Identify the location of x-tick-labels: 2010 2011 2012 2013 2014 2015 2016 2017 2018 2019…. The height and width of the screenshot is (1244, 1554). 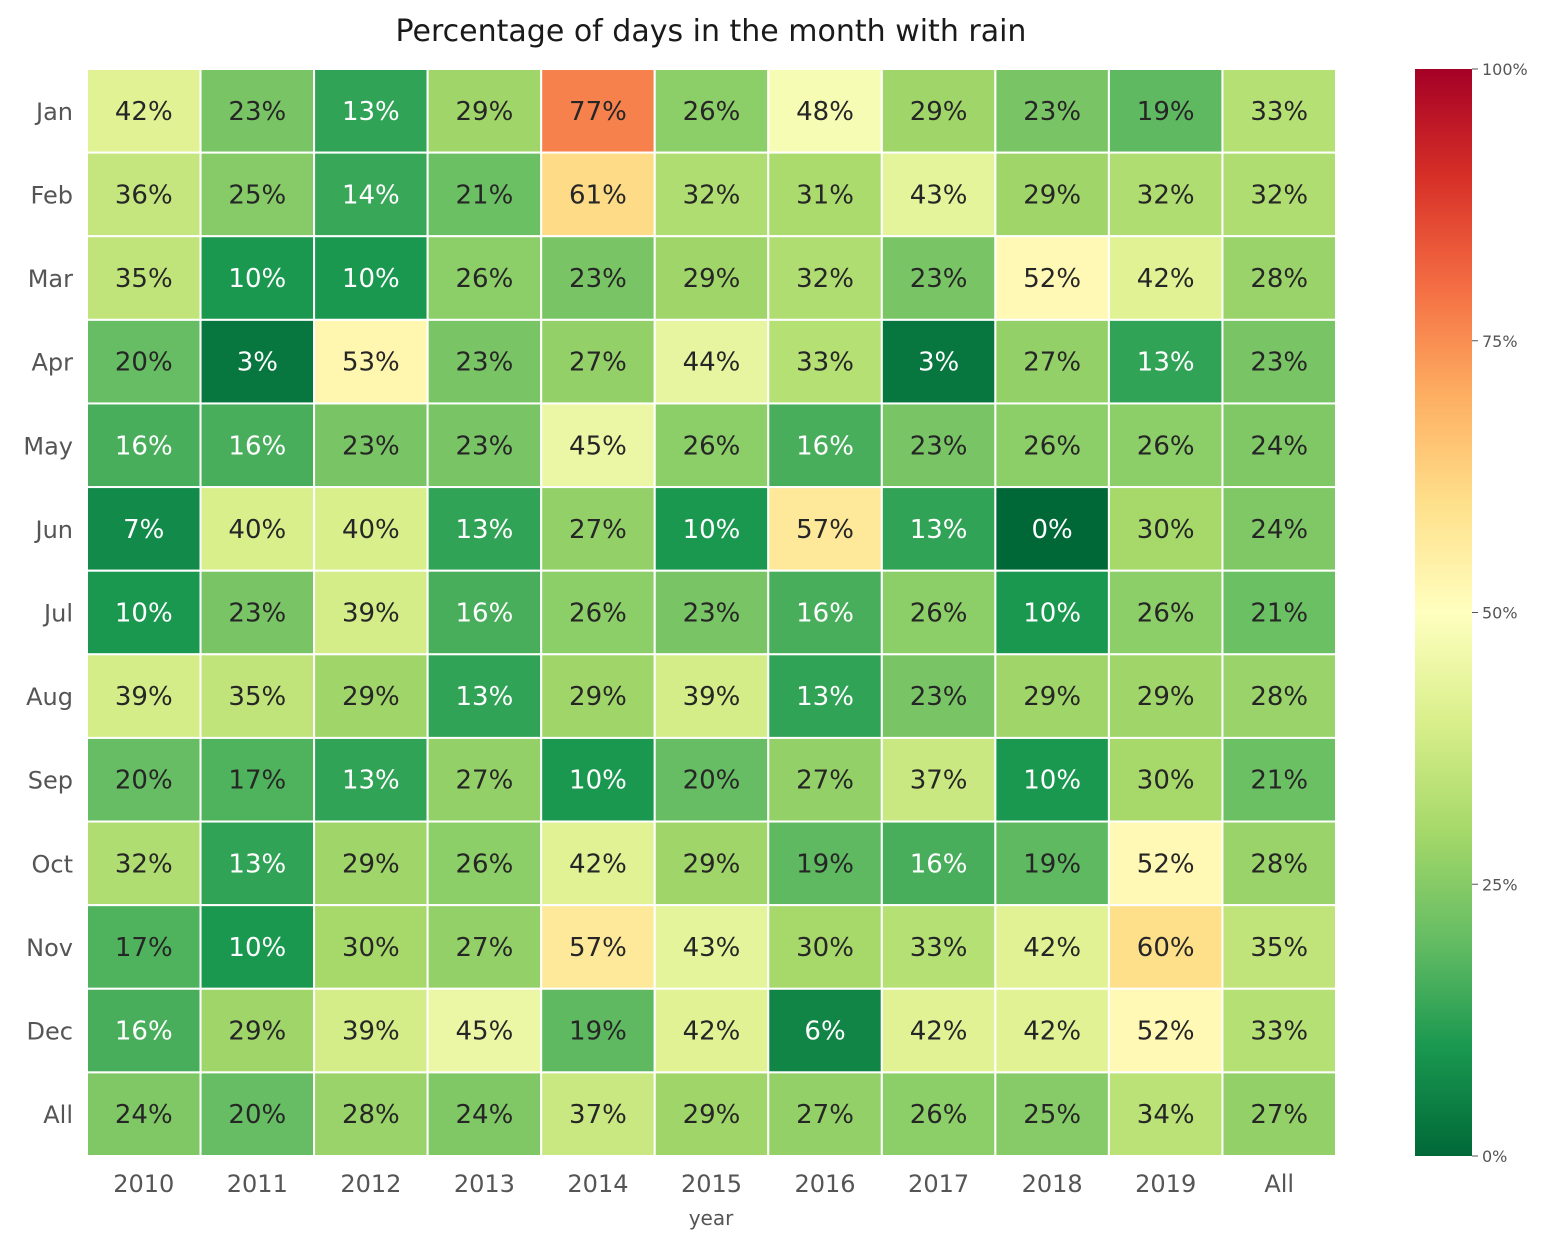
(703, 1184).